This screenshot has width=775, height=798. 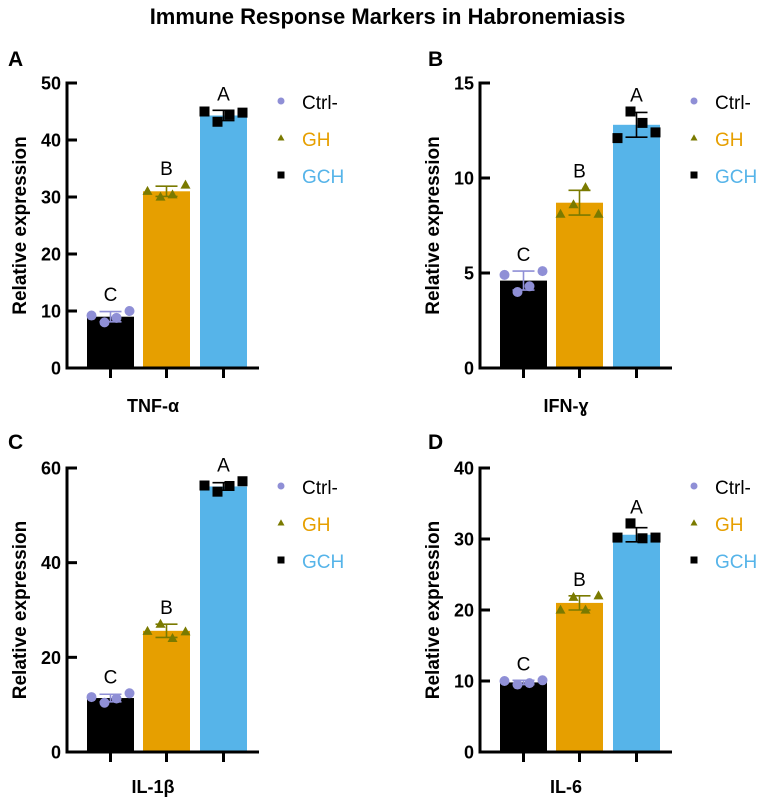 What do you see at coordinates (435, 59) in the screenshot?
I see `panel-letter: B` at bounding box center [435, 59].